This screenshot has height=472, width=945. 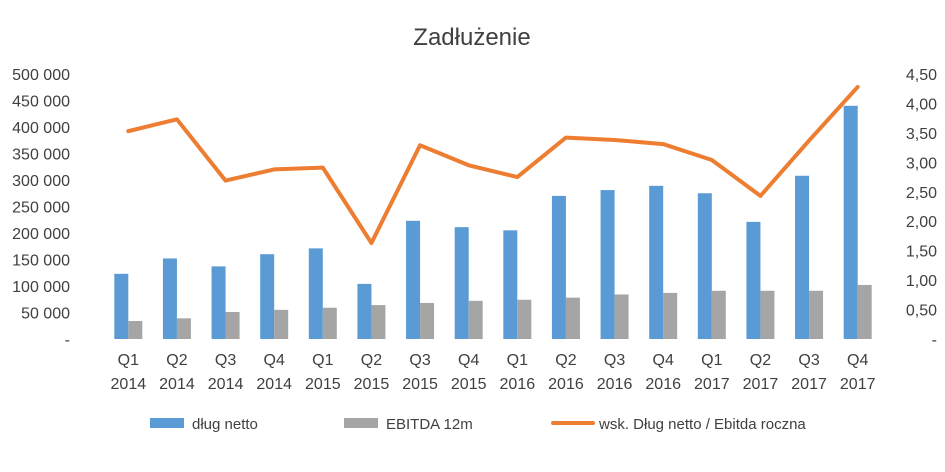 What do you see at coordinates (41, 75) in the screenshot?
I see `left-tick-label: 500 000` at bounding box center [41, 75].